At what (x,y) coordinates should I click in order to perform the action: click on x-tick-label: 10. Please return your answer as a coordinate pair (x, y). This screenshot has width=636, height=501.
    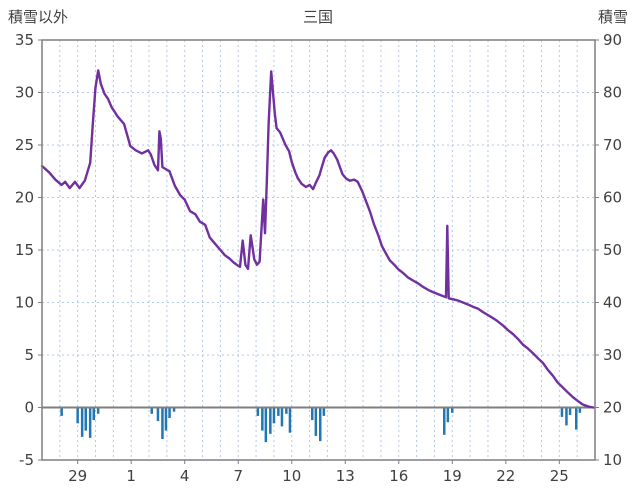
    Looking at the image, I should click on (291, 476).